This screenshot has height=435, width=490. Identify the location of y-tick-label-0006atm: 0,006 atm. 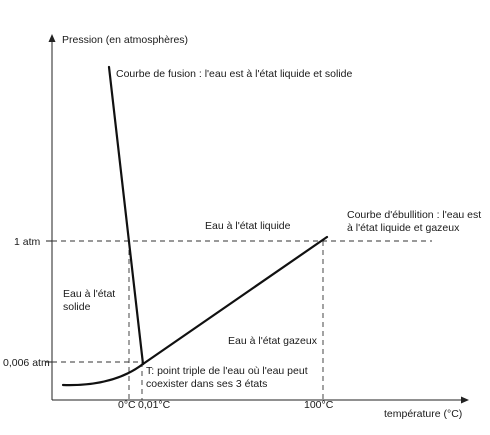
(26, 363).